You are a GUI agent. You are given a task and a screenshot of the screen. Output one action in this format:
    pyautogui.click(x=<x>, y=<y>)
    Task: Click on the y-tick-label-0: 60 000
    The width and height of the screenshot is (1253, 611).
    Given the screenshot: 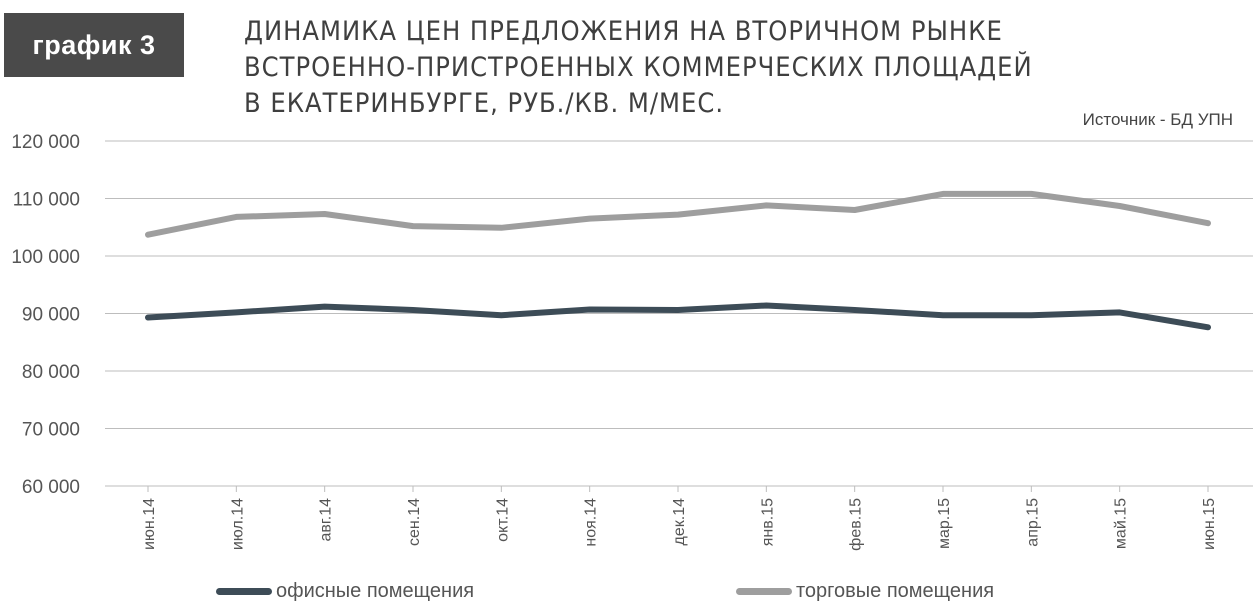 What is the action you would take?
    pyautogui.click(x=51, y=487)
    